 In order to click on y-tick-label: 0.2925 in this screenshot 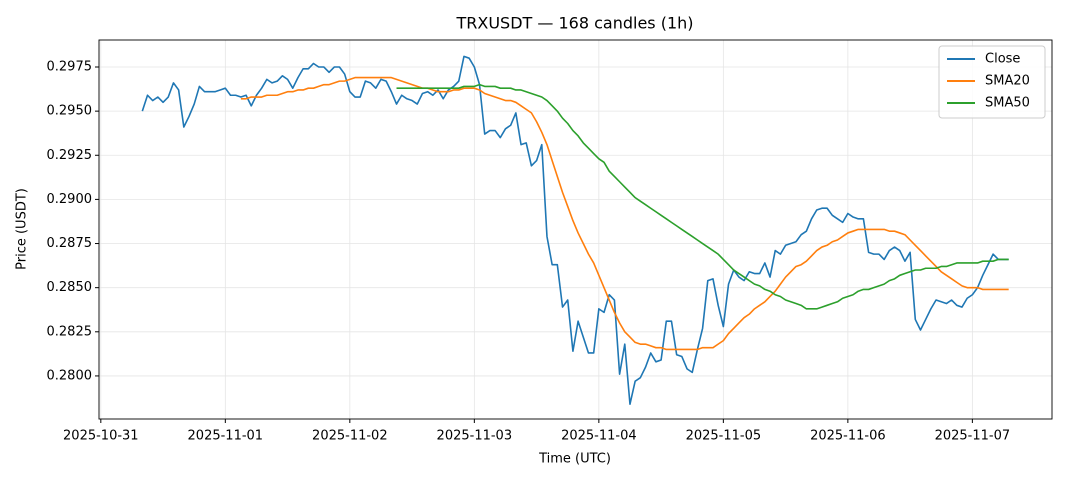, I will do `click(70, 155)`.